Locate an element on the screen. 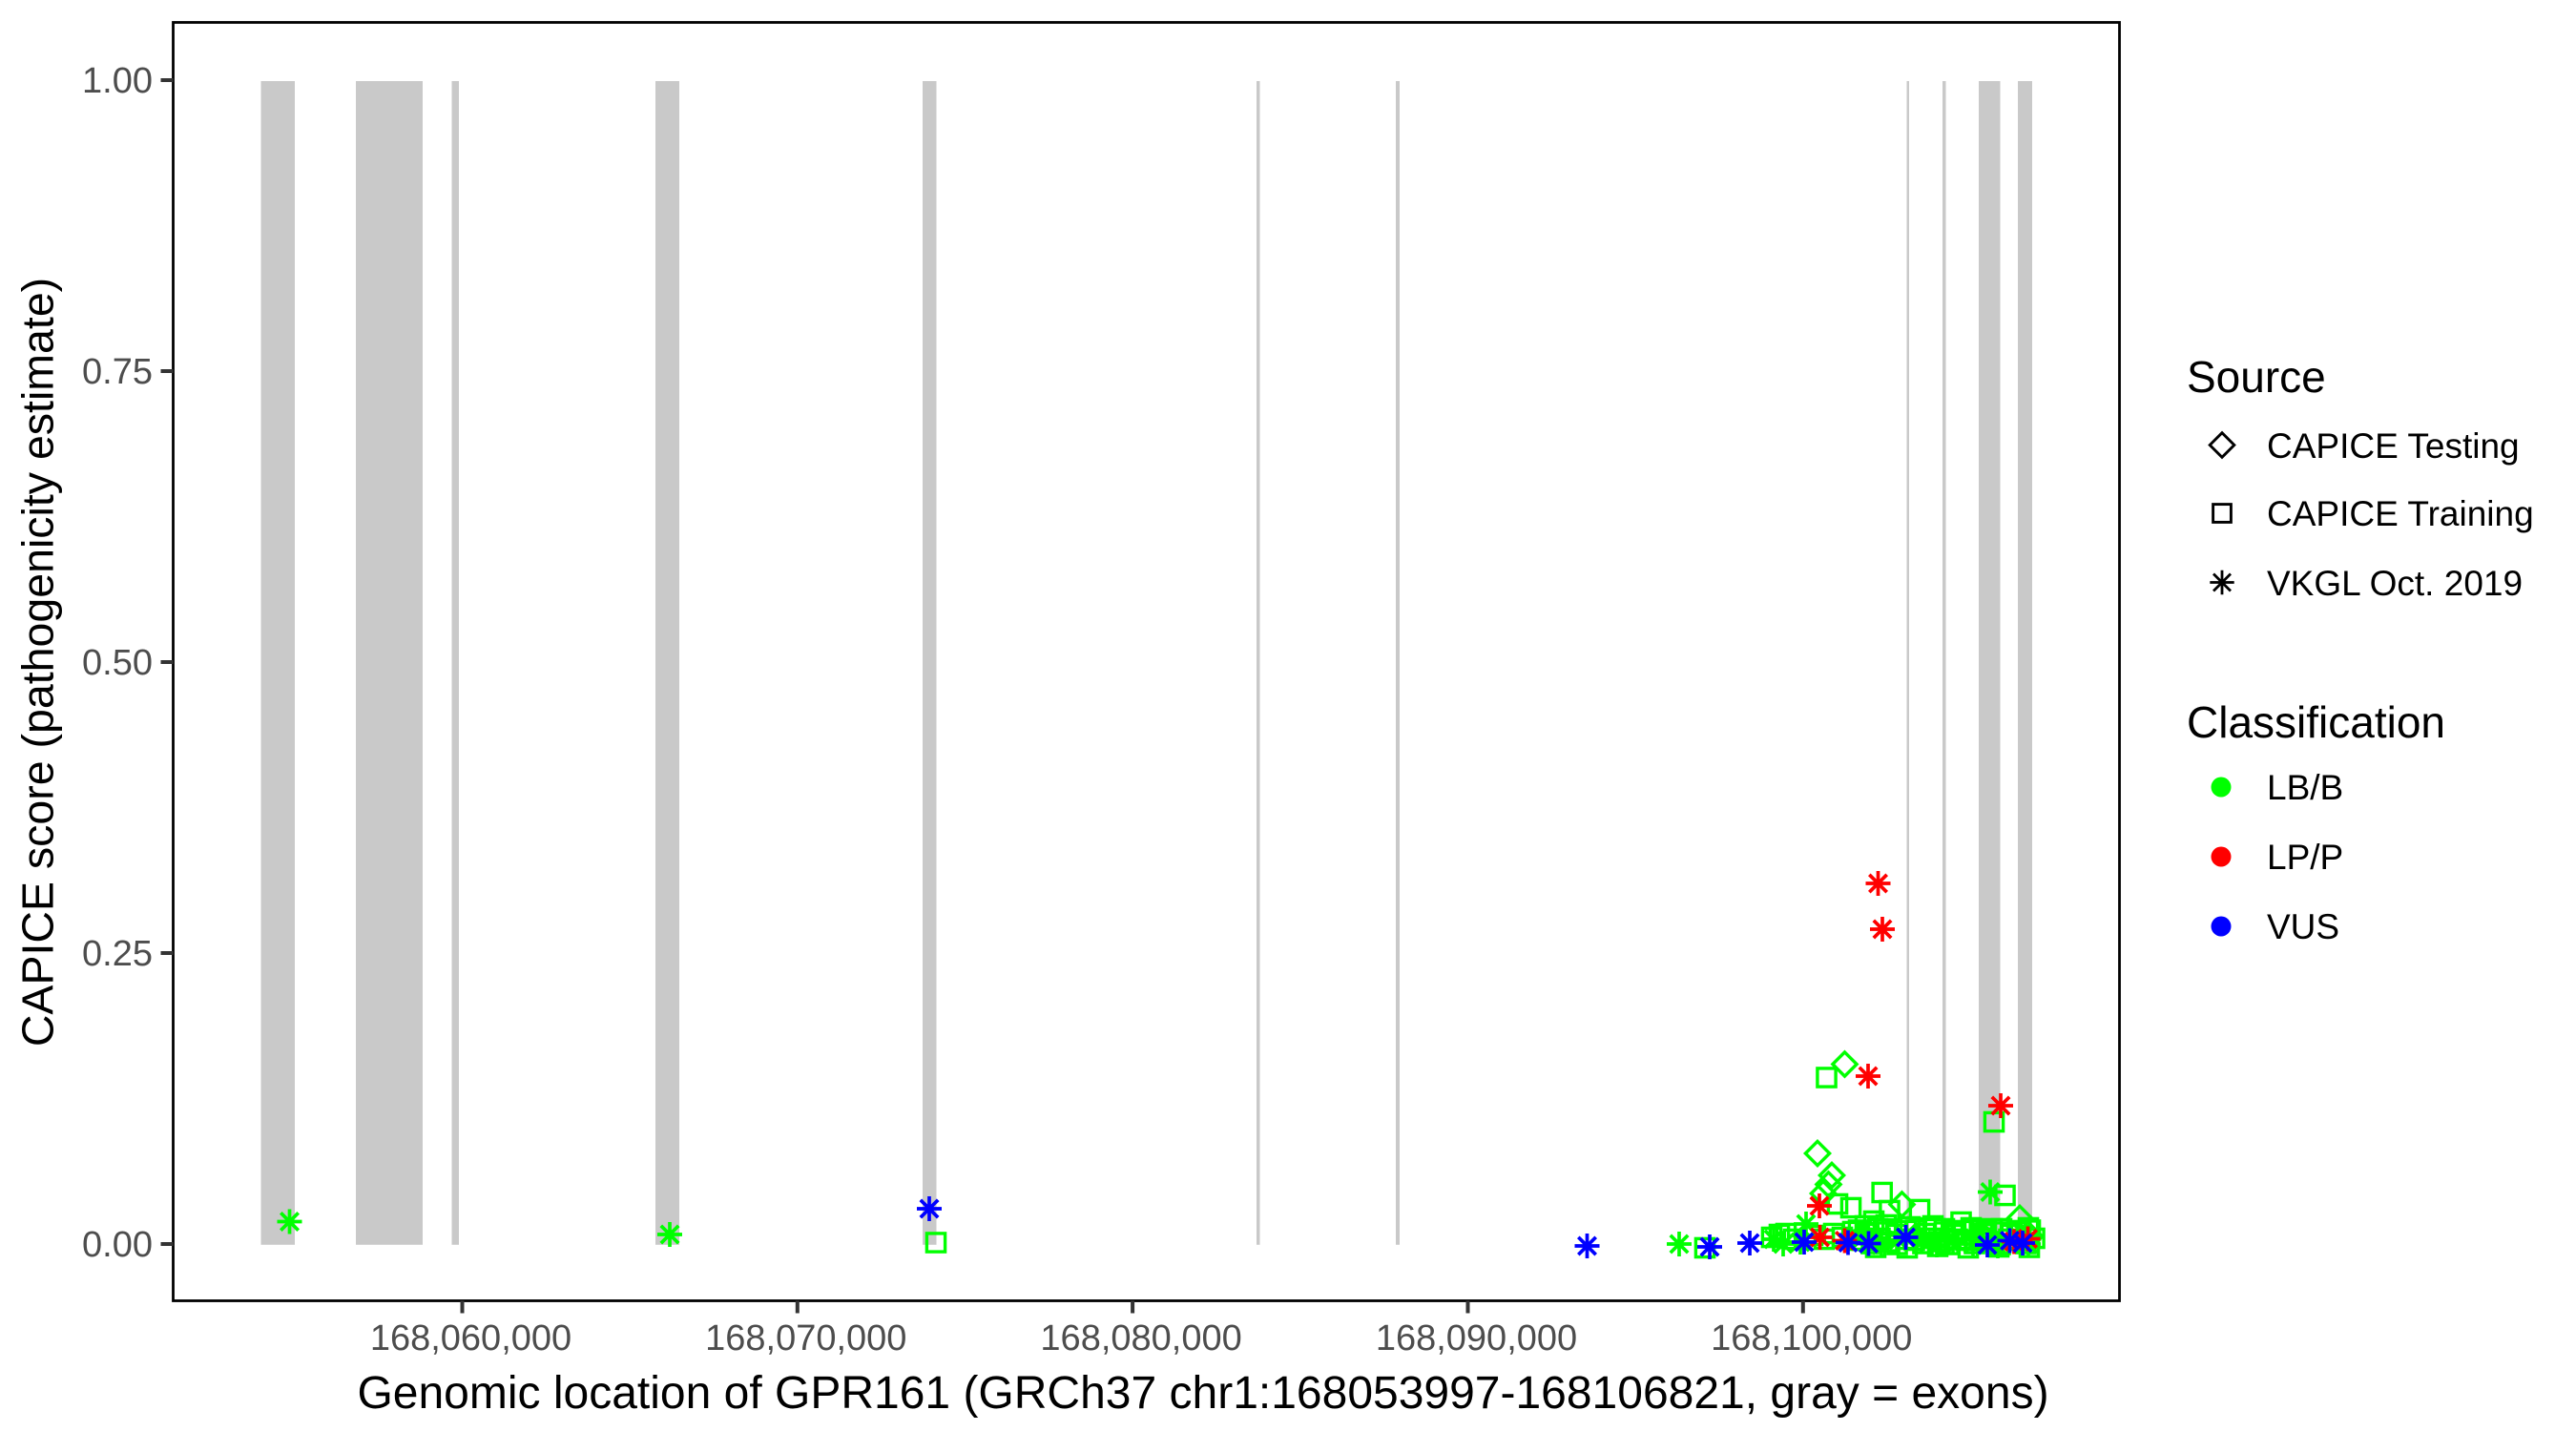 This screenshot has height=1431, width=2576. svg-text: VKGL Oct. 2019 is located at coordinates (2395, 583).